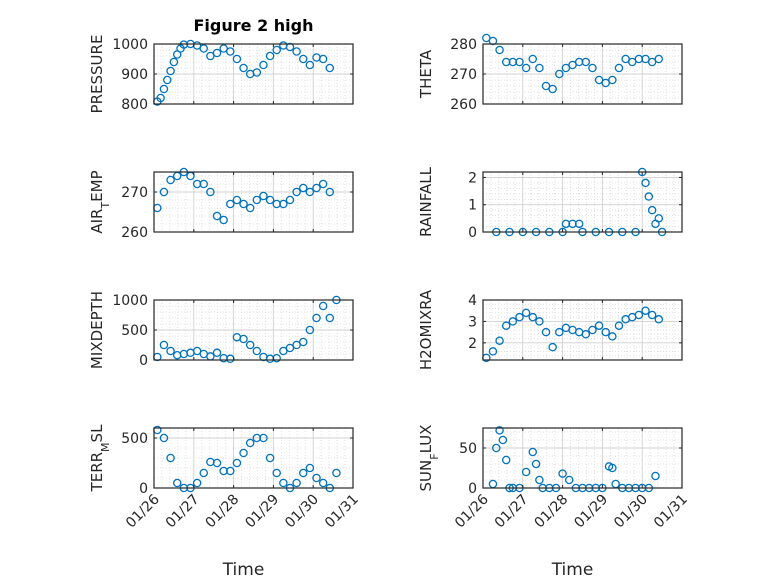  I want to click on x-tick-label: 01/30, so click(631, 512).